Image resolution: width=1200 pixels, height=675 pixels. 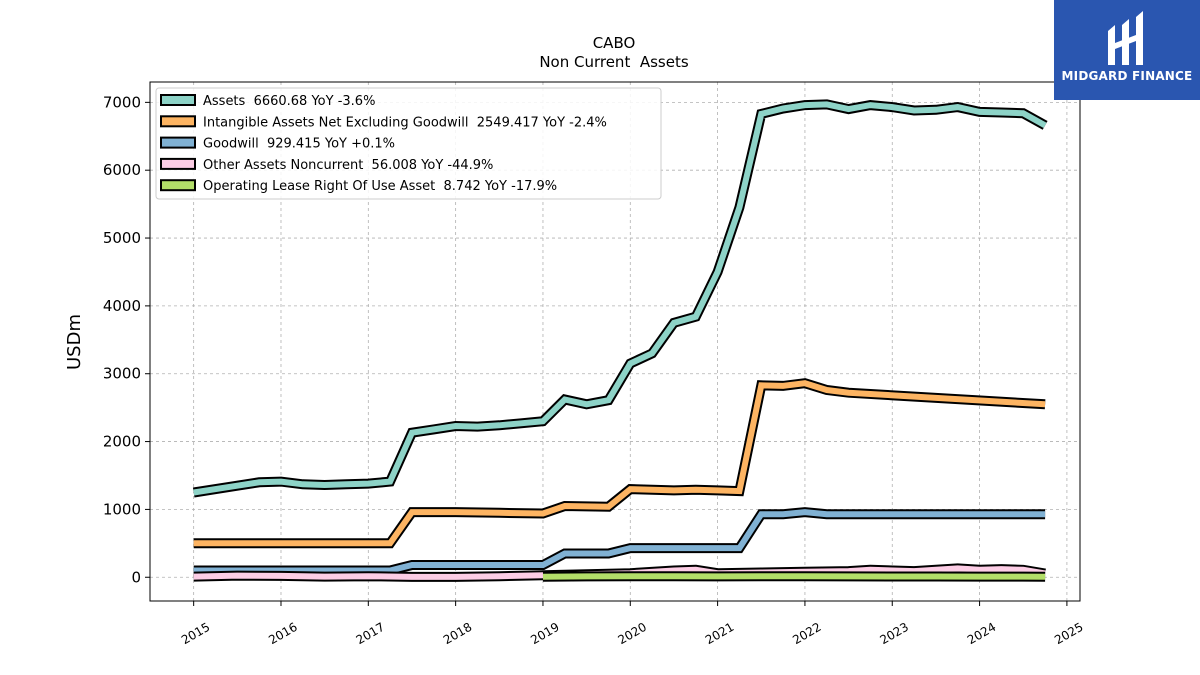 I want to click on x-tick-label: 2016, so click(x=282, y=633).